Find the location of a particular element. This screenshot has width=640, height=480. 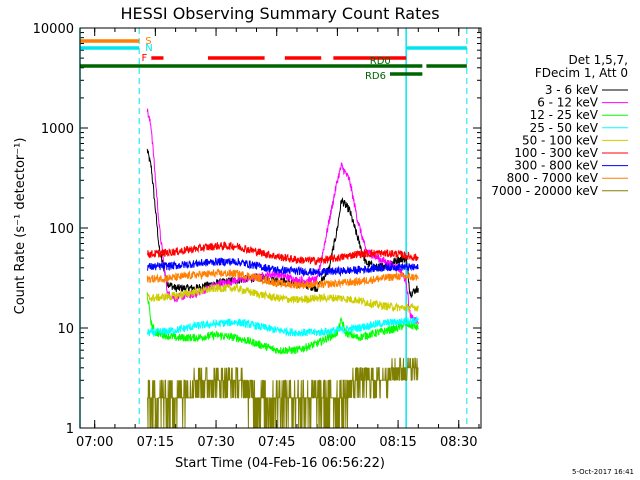

series-100-300-kev-group is located at coordinates (283, 253).